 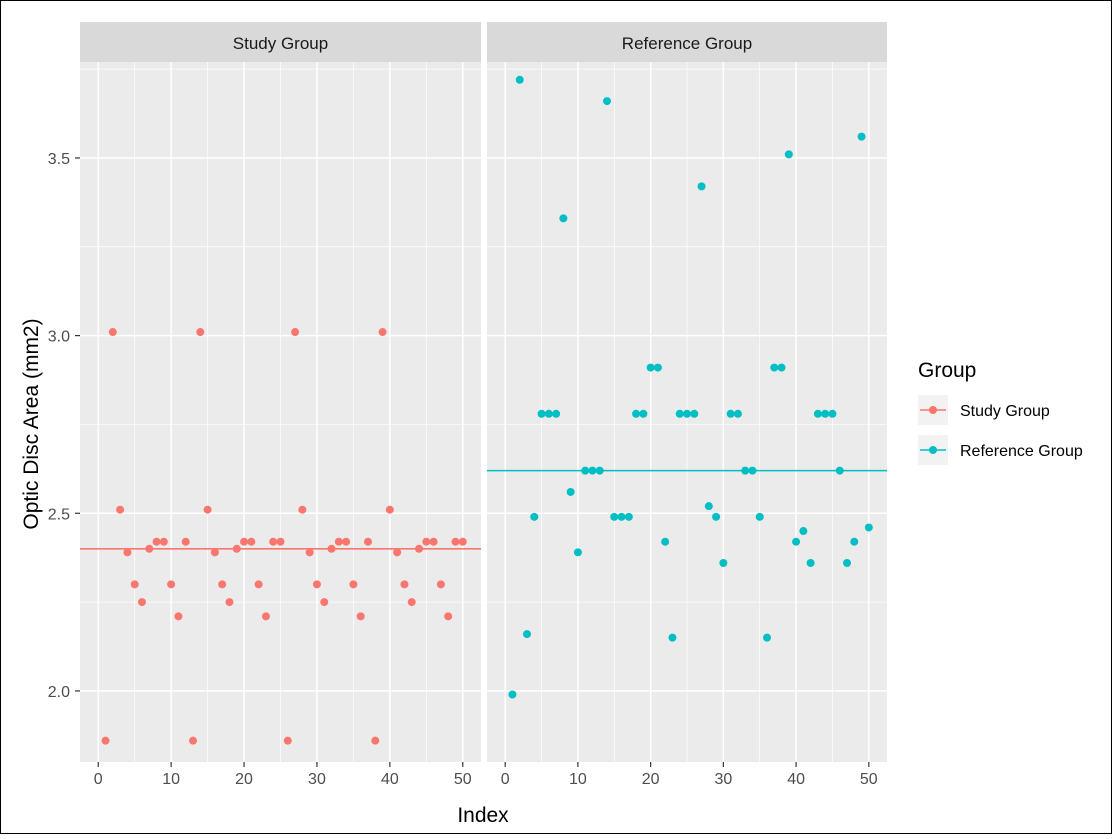 What do you see at coordinates (31, 423) in the screenshot?
I see `y-axis-title: Optic Disc Area (mm2)` at bounding box center [31, 423].